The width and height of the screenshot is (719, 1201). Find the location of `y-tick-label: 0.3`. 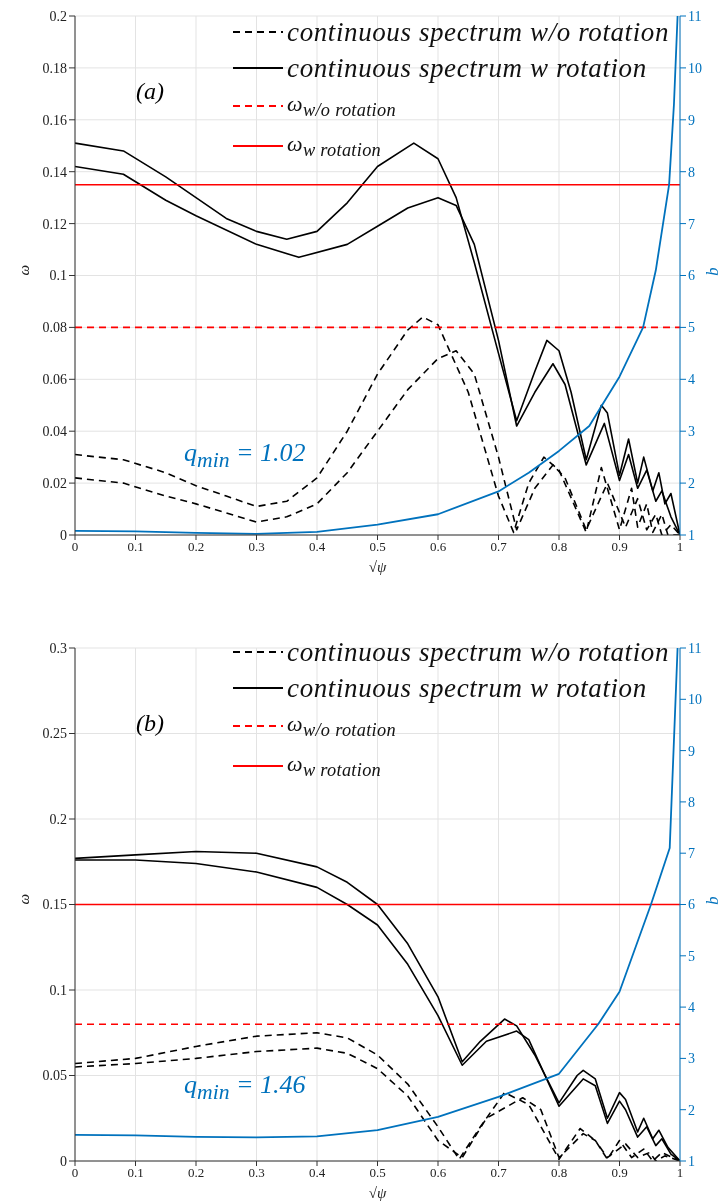

y-tick-label: 0.3 is located at coordinates (58, 648).